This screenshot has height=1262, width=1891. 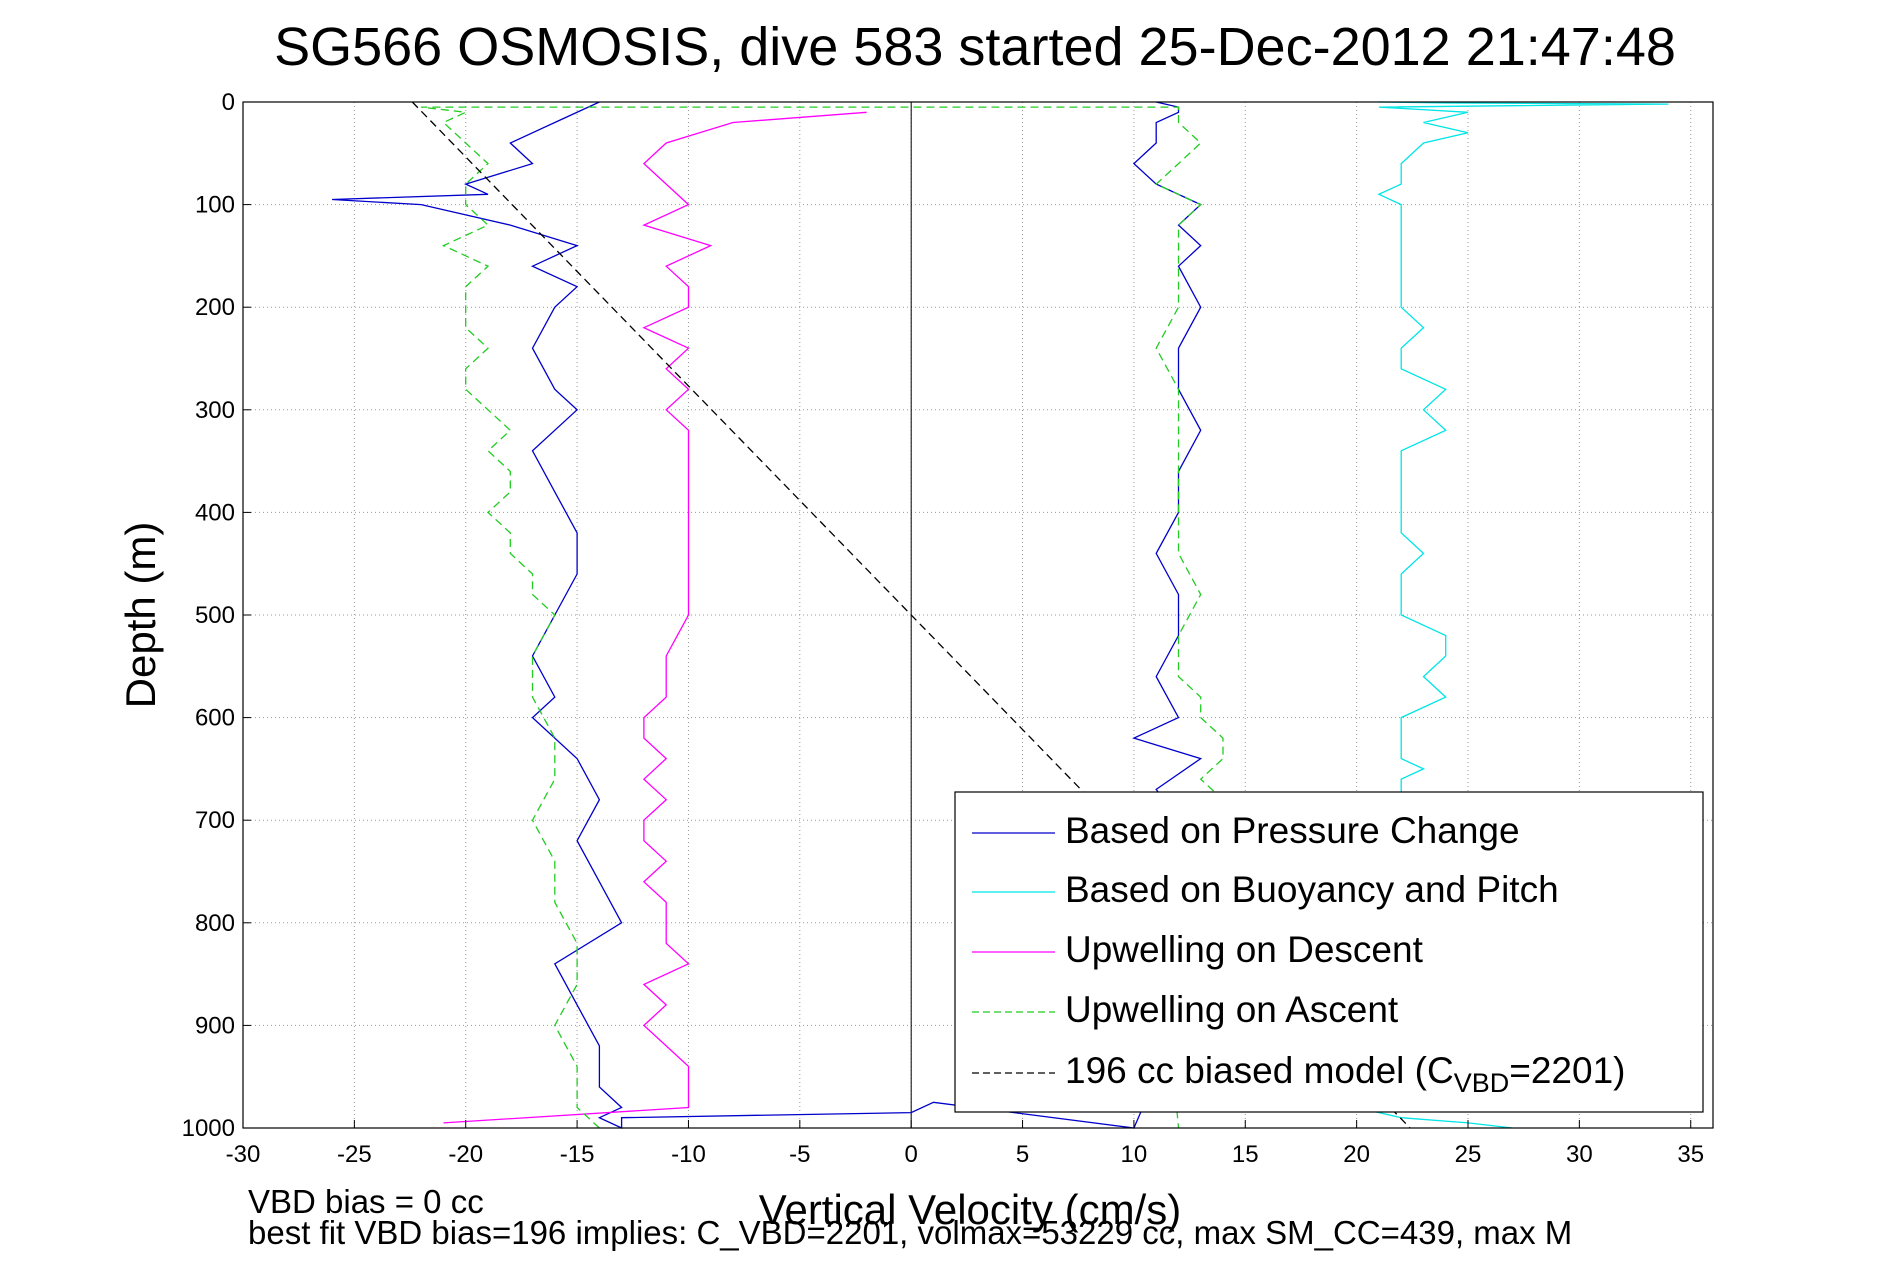 What do you see at coordinates (1356, 1154) in the screenshot?
I see `x-tick-label: 20` at bounding box center [1356, 1154].